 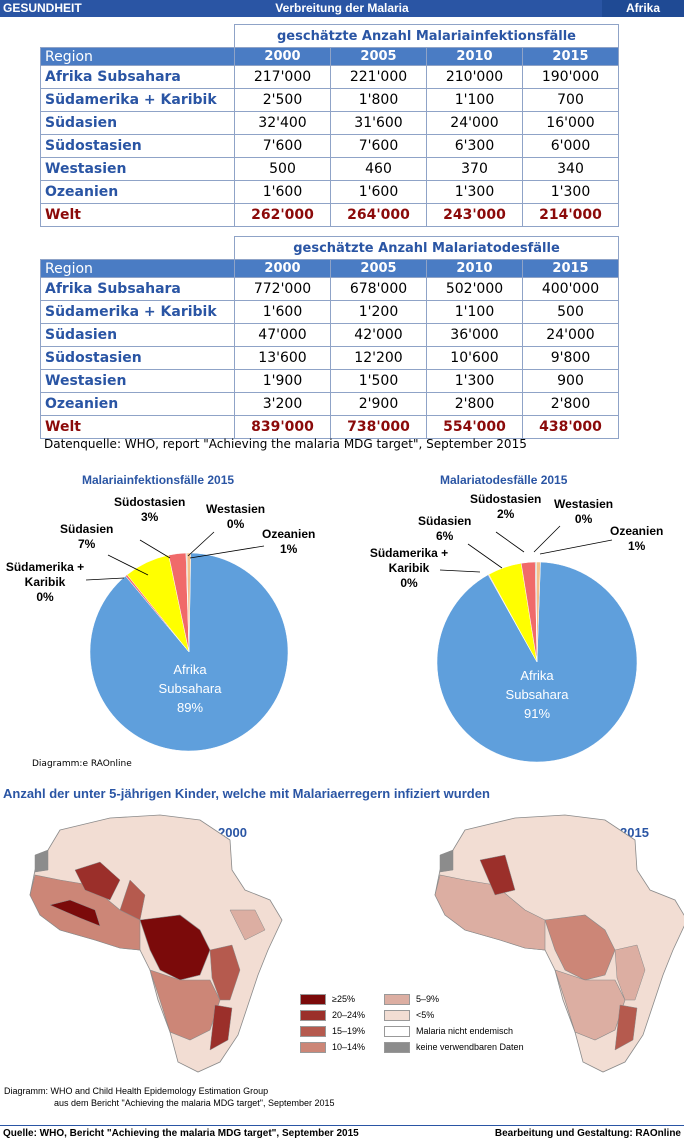 I want to click on table-cell: 700, so click(x=570, y=100).